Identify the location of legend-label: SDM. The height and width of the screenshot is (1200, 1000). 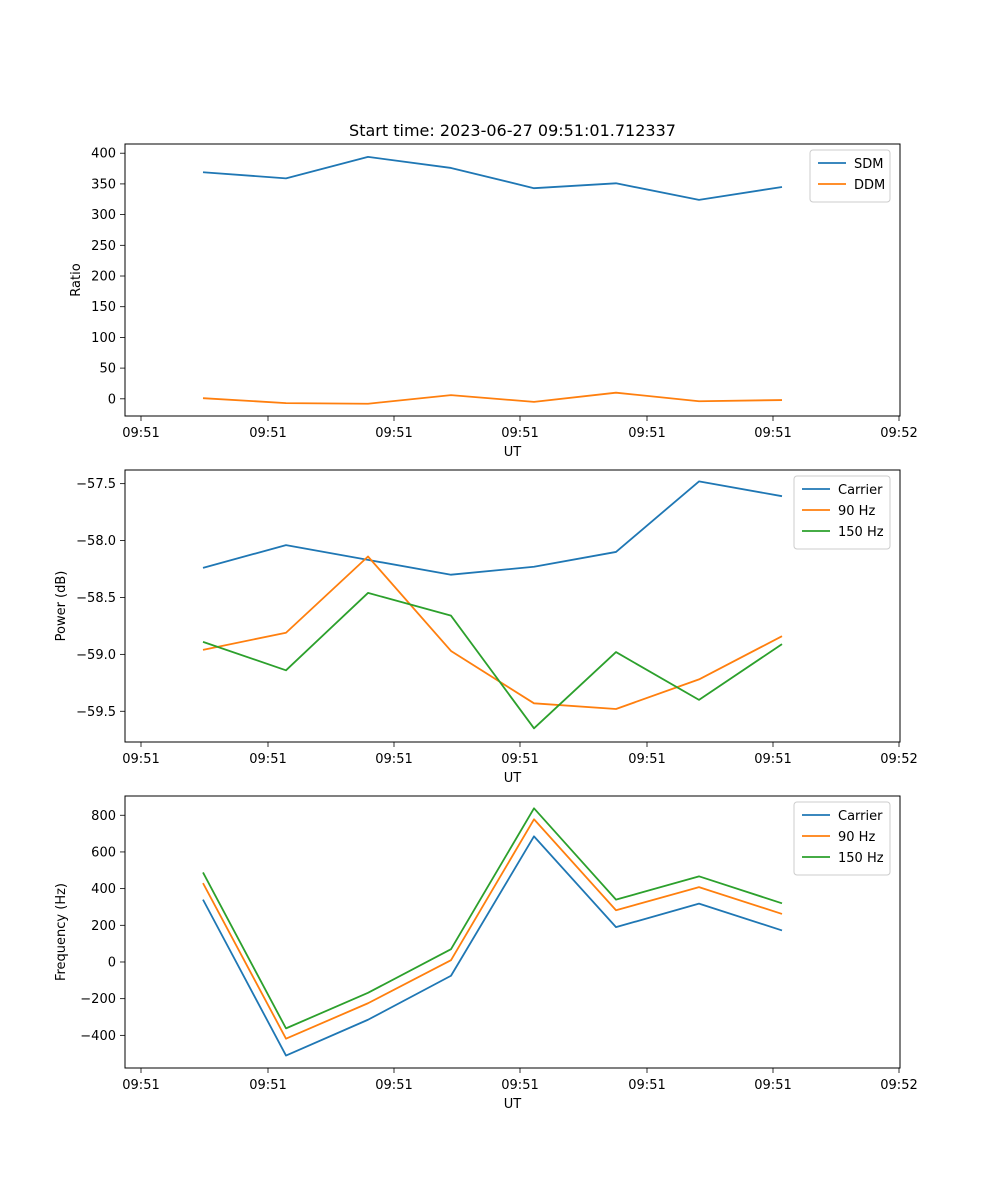
(868, 164).